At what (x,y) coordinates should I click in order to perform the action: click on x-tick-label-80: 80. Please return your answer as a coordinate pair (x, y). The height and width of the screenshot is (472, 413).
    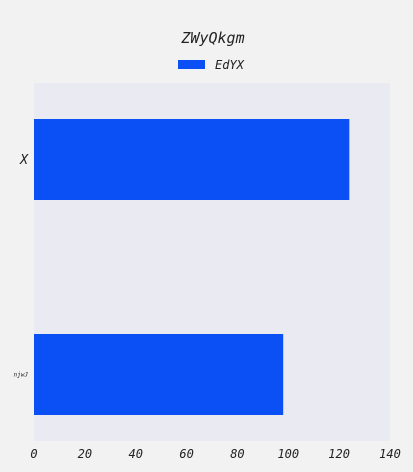
    Looking at the image, I should click on (237, 454).